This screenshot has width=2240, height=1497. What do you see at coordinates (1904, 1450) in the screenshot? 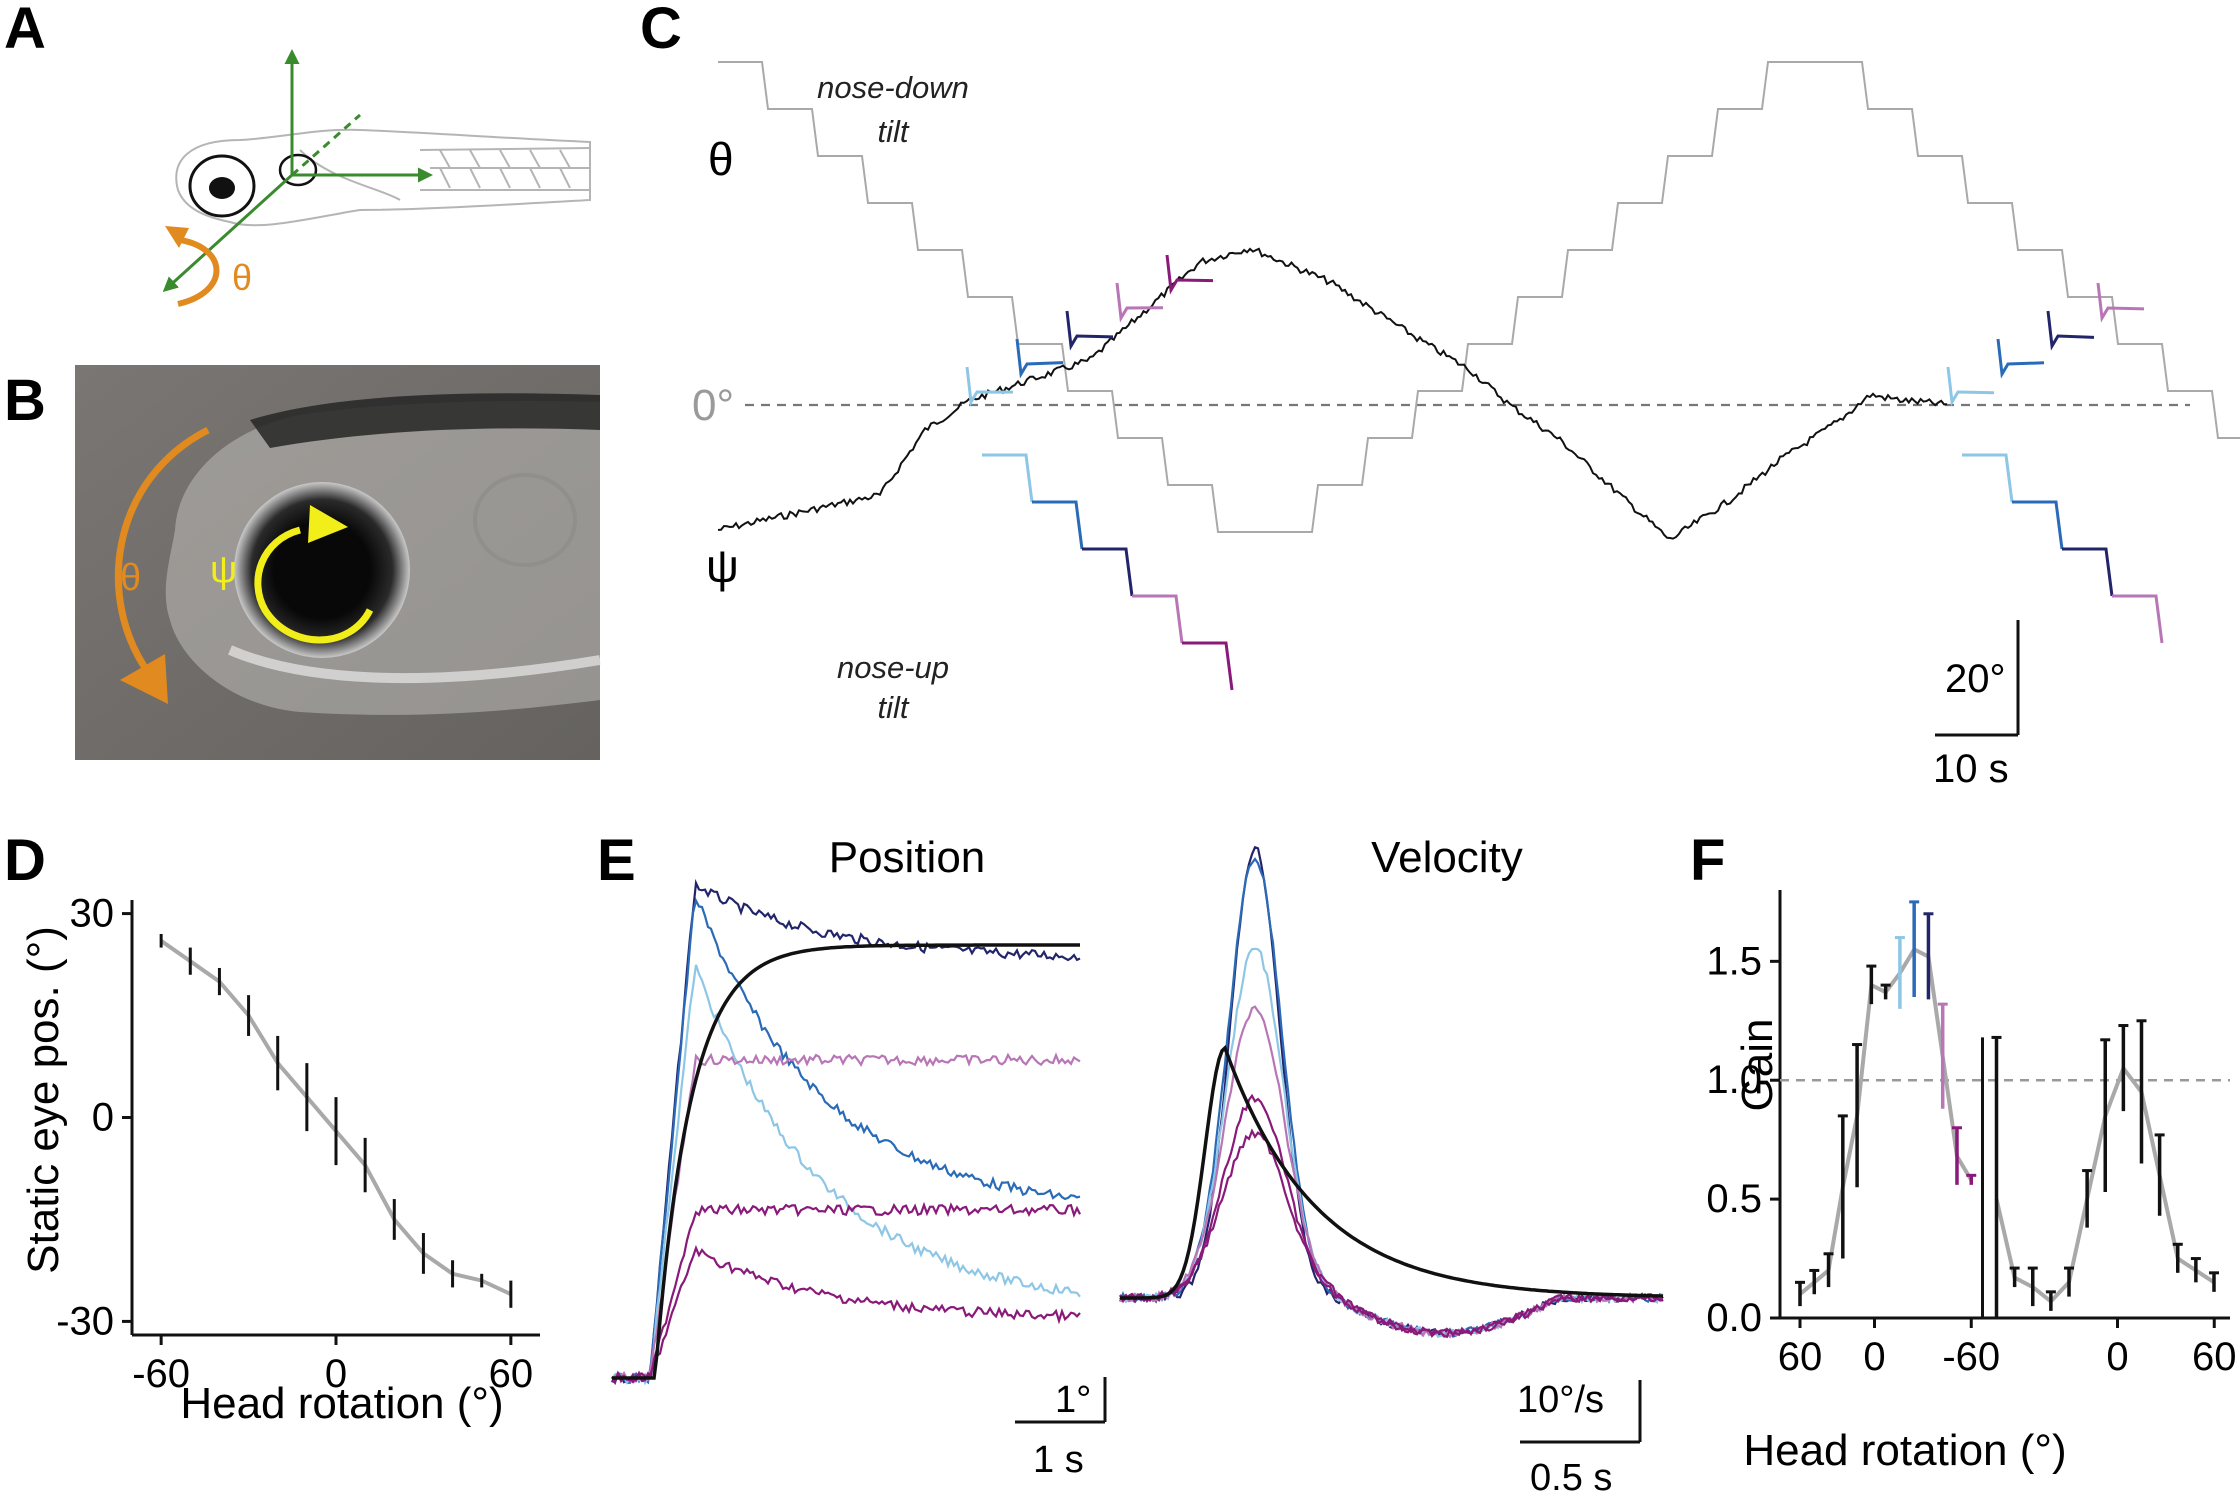
I see `panel-f-xlabel: Head rotation (°)` at bounding box center [1904, 1450].